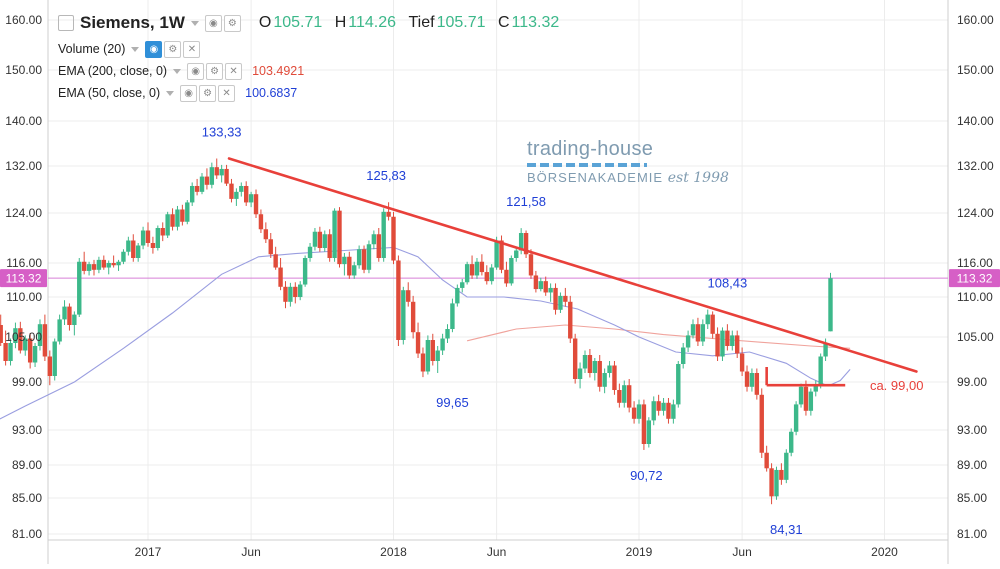 The width and height of the screenshot is (1000, 569). Describe the element at coordinates (66, 23) in the screenshot. I see `compare-icon` at that location.